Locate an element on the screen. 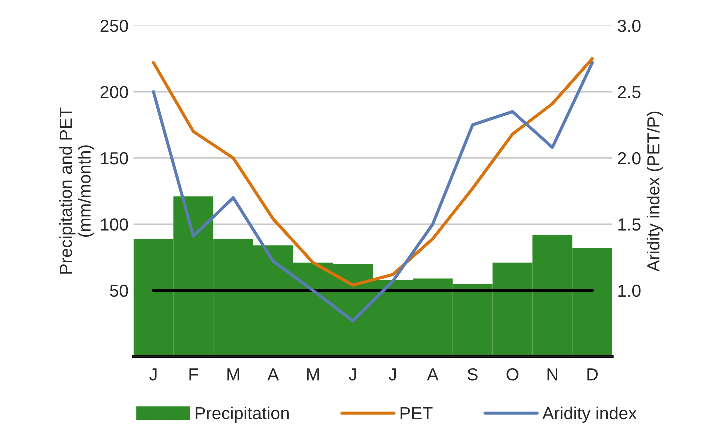  y-tick-label: 200 is located at coordinates (114, 92).